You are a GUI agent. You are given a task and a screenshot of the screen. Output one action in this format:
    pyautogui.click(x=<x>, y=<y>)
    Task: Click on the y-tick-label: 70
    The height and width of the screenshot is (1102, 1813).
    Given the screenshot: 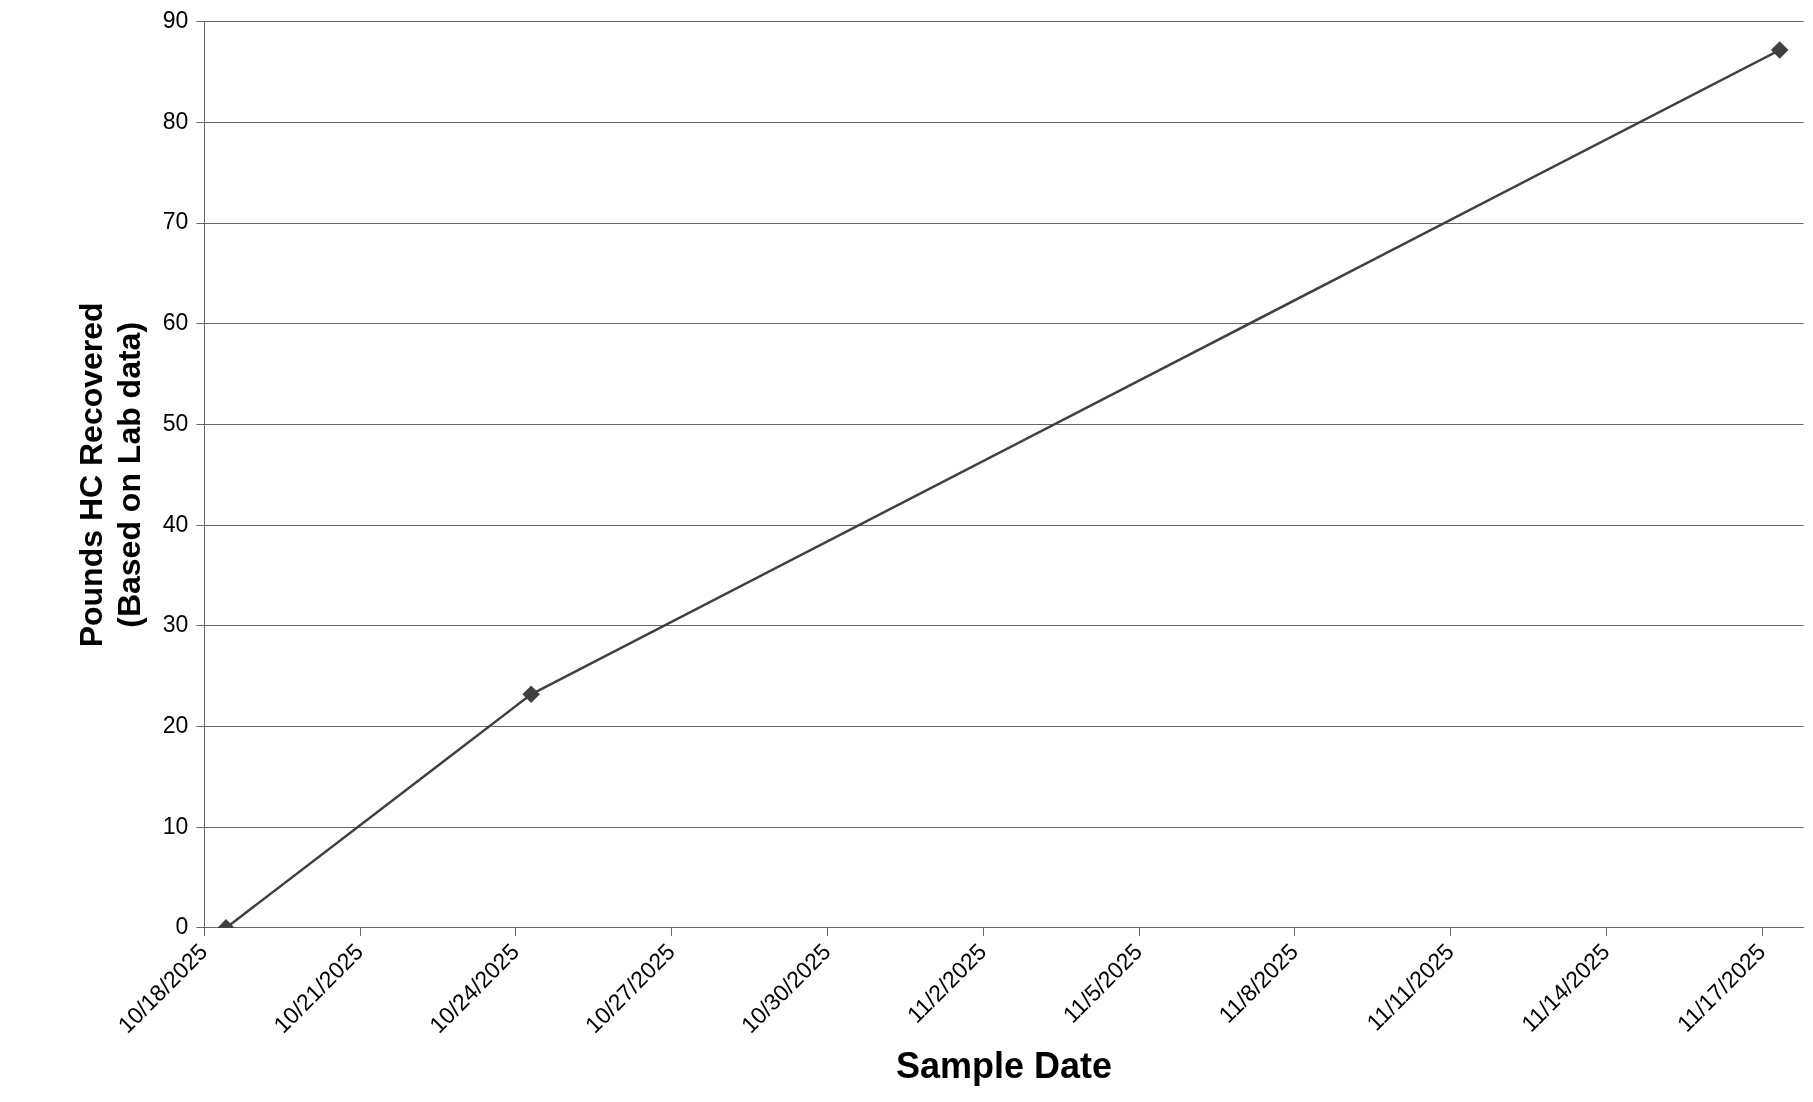 What is the action you would take?
    pyautogui.click(x=175, y=221)
    